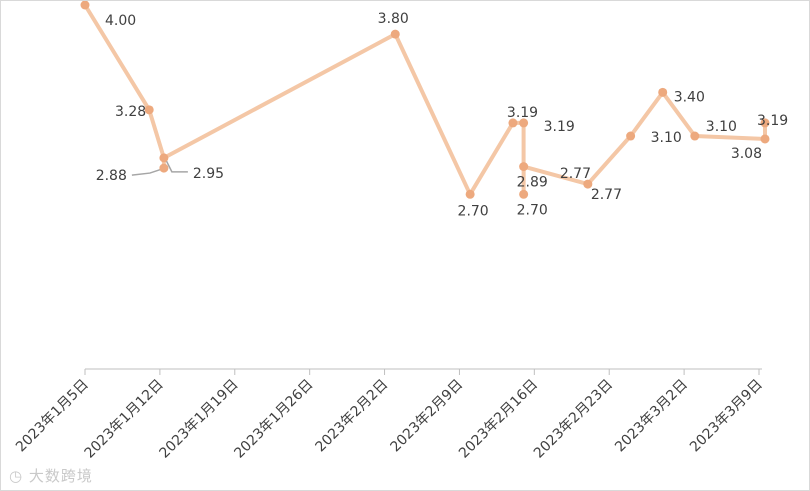 This screenshot has height=491, width=810. Describe the element at coordinates (52, 416) in the screenshot. I see `x-tick-label: 2023年1月5日` at that location.